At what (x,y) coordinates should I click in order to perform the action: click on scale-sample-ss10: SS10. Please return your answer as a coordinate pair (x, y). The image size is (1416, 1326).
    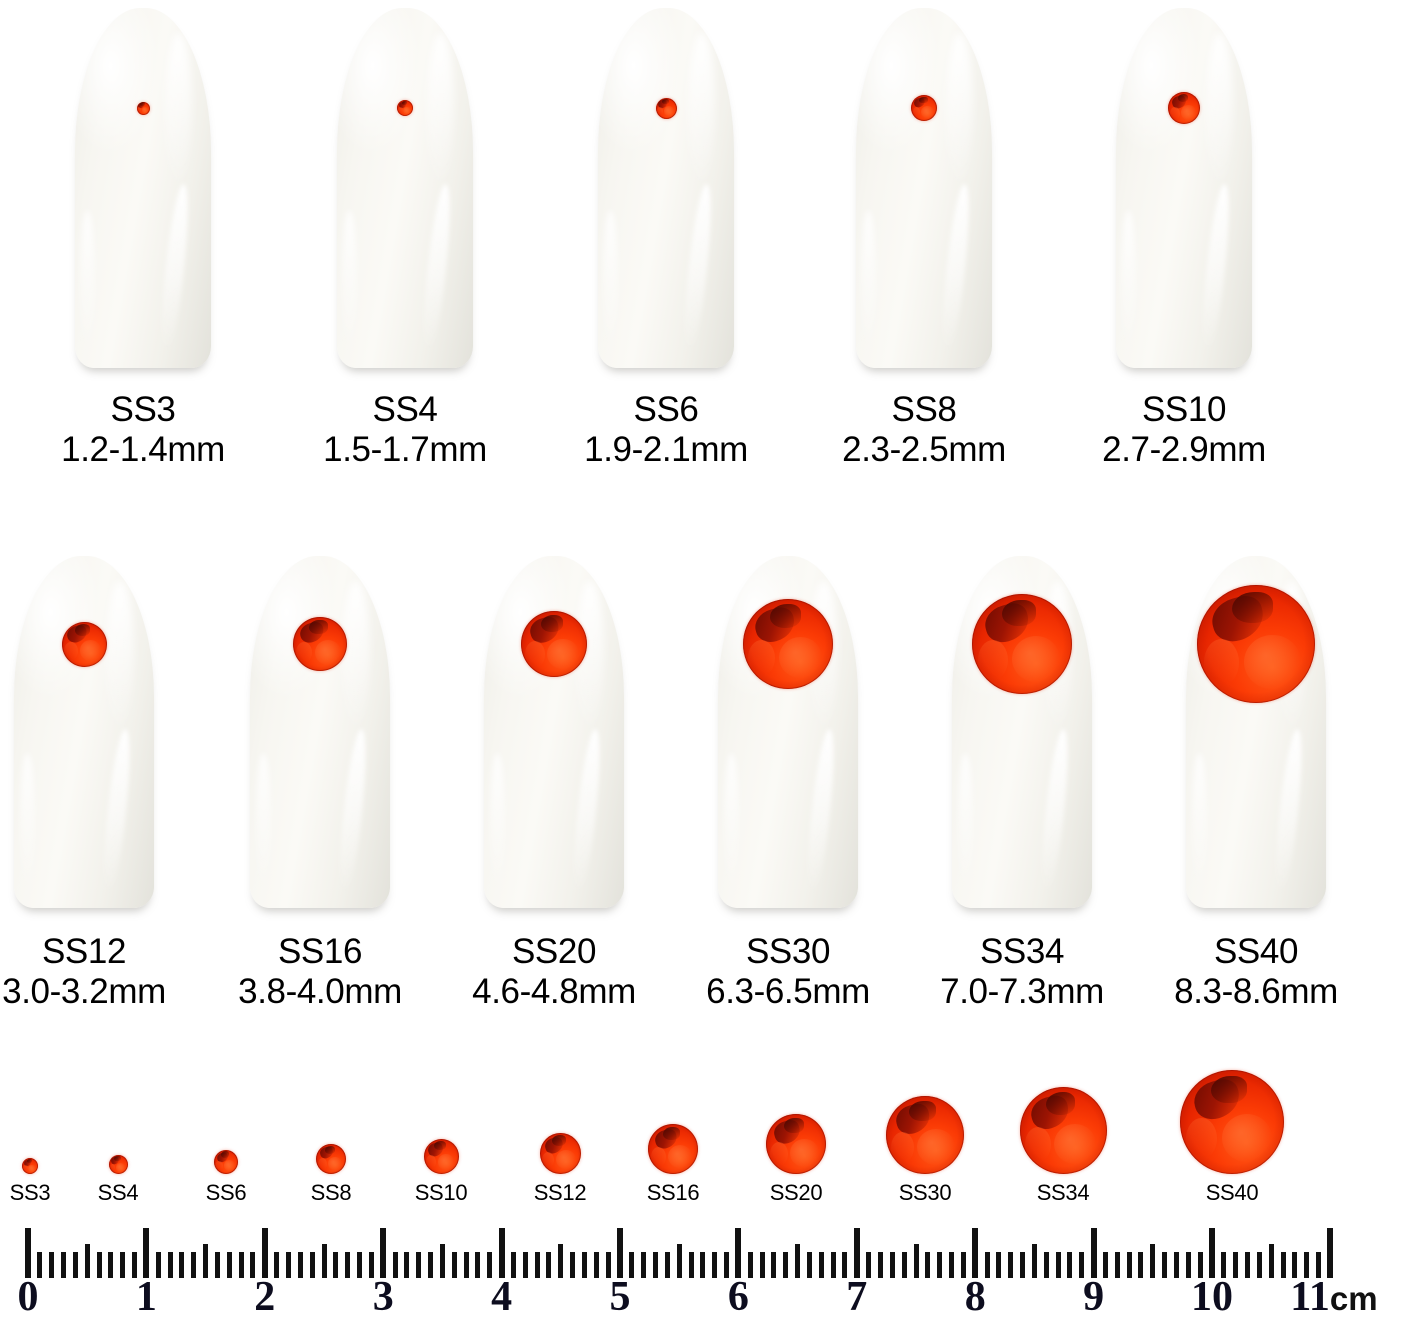
    Looking at the image, I should click on (441, 1171).